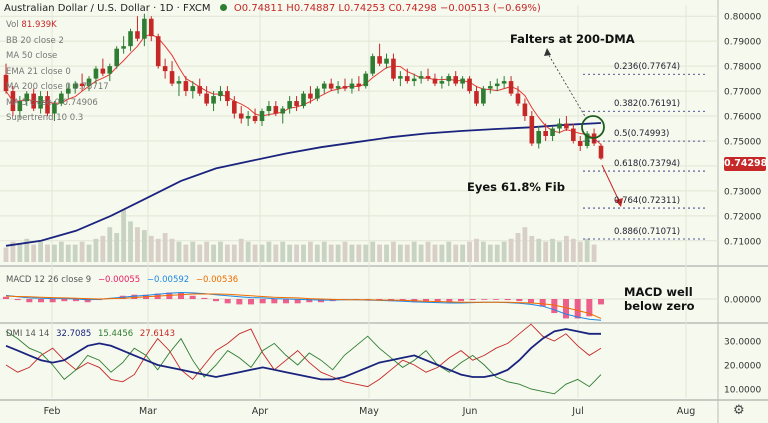 The width and height of the screenshot is (768, 423). What do you see at coordinates (516, 187) in the screenshot?
I see `annotation-eyes-fib: Eyes 61.8% Fib` at bounding box center [516, 187].